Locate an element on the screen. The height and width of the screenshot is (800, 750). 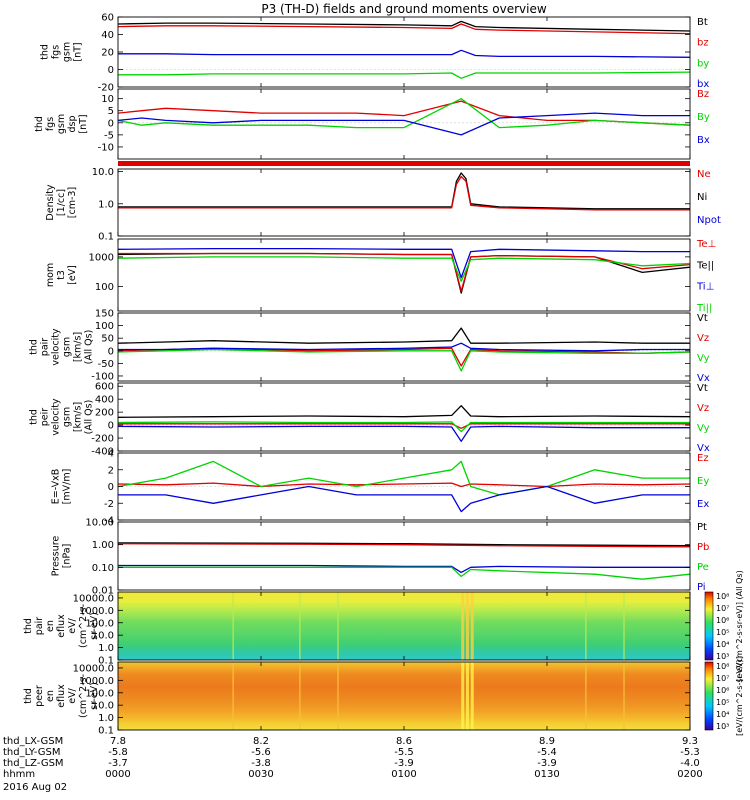
y-tick-label: -10 is located at coordinates (106, 147).